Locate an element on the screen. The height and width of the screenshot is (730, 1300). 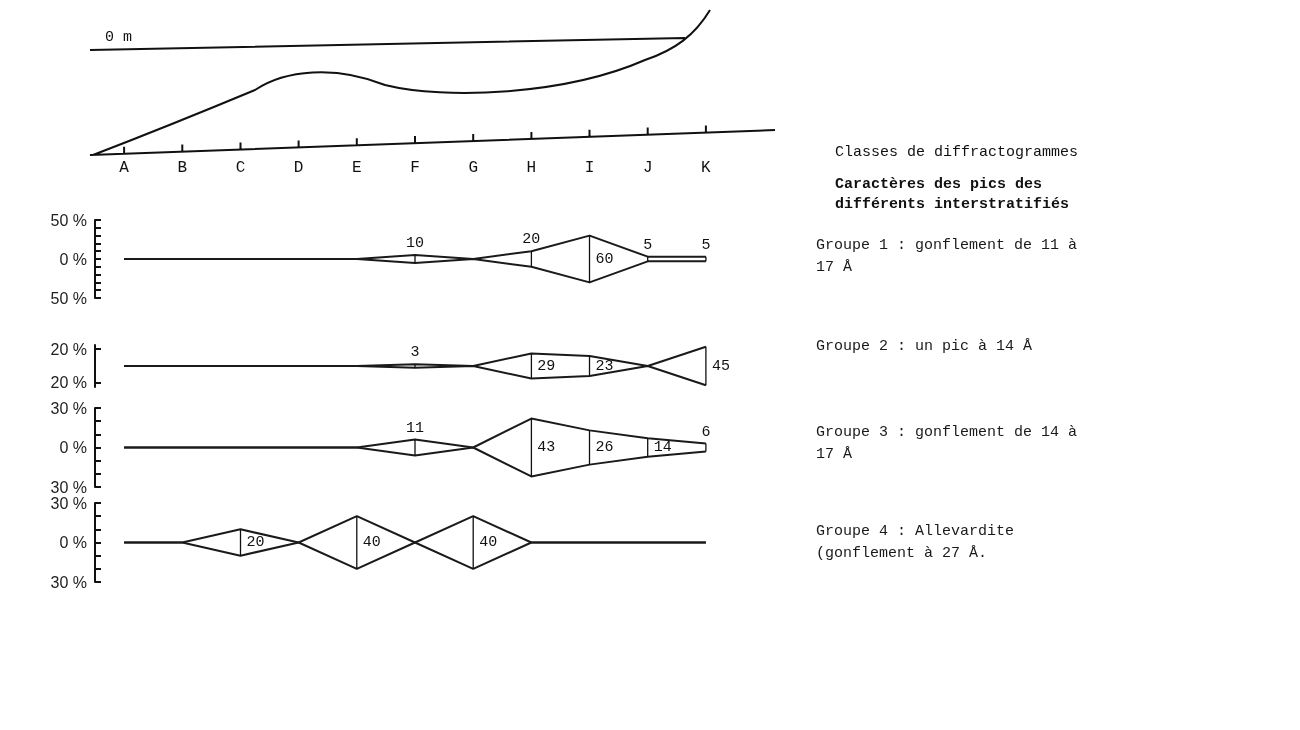
text: 0 m is located at coordinates (119, 37).